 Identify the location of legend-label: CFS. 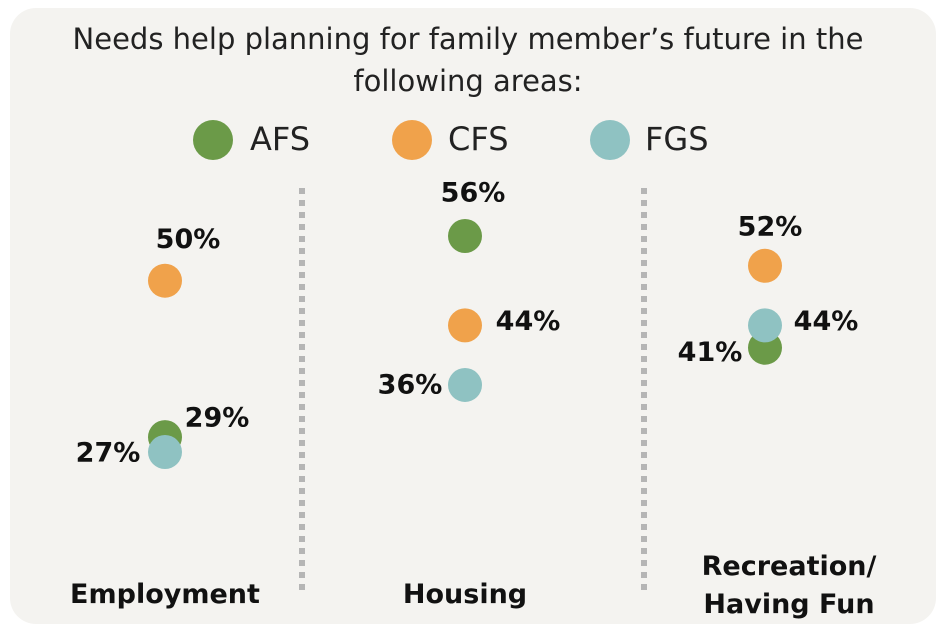
(478, 139).